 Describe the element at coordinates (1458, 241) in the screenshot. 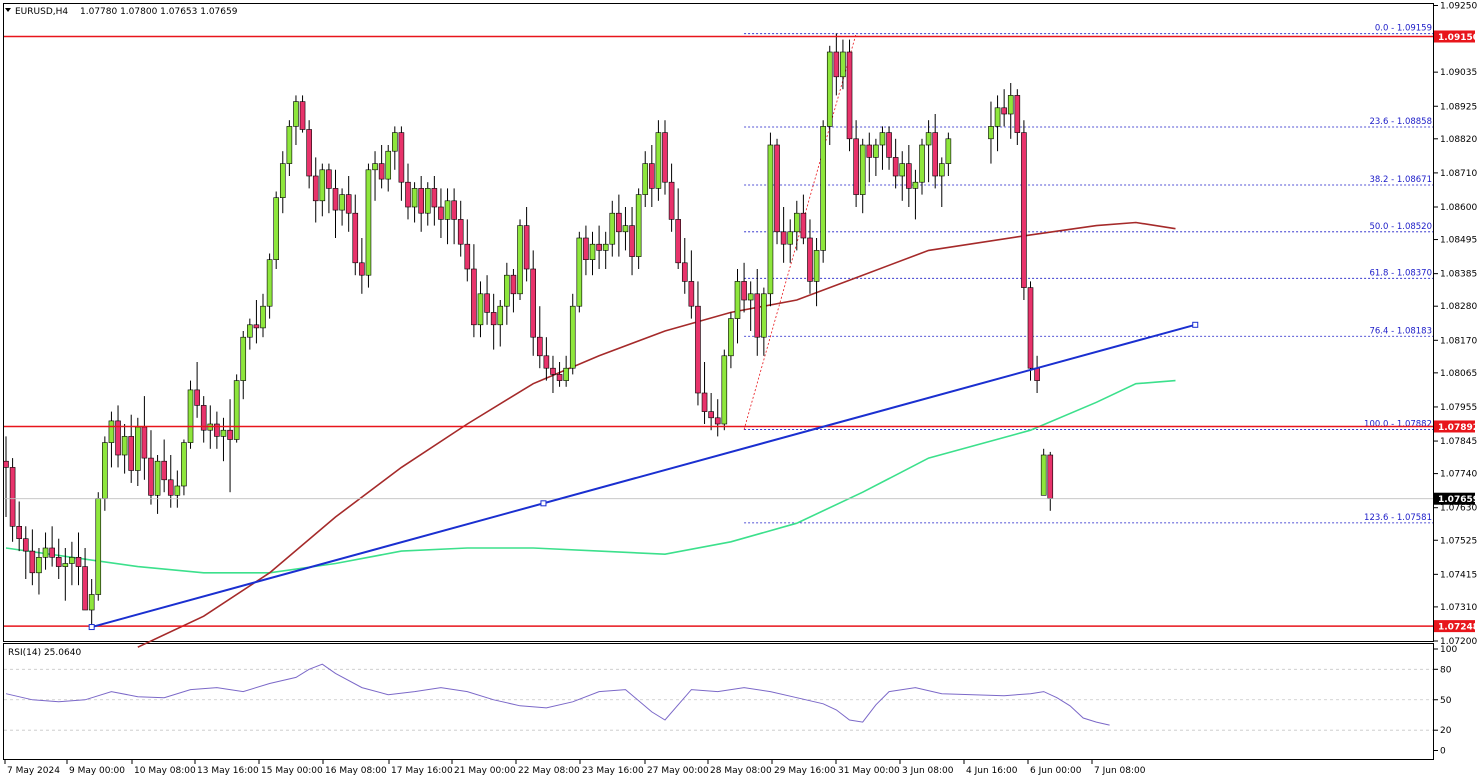

I see `price-tick-label: 1.08495` at that location.